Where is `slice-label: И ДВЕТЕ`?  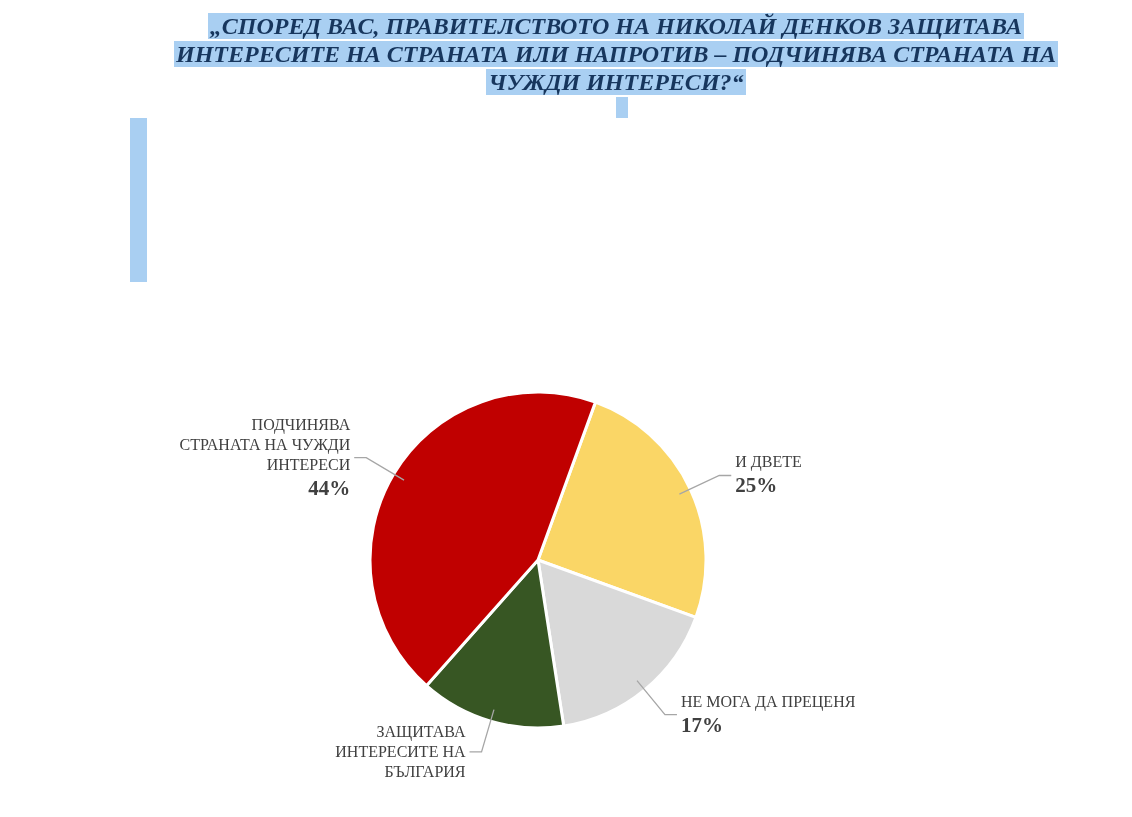 slice-label: И ДВЕТЕ is located at coordinates (768, 462).